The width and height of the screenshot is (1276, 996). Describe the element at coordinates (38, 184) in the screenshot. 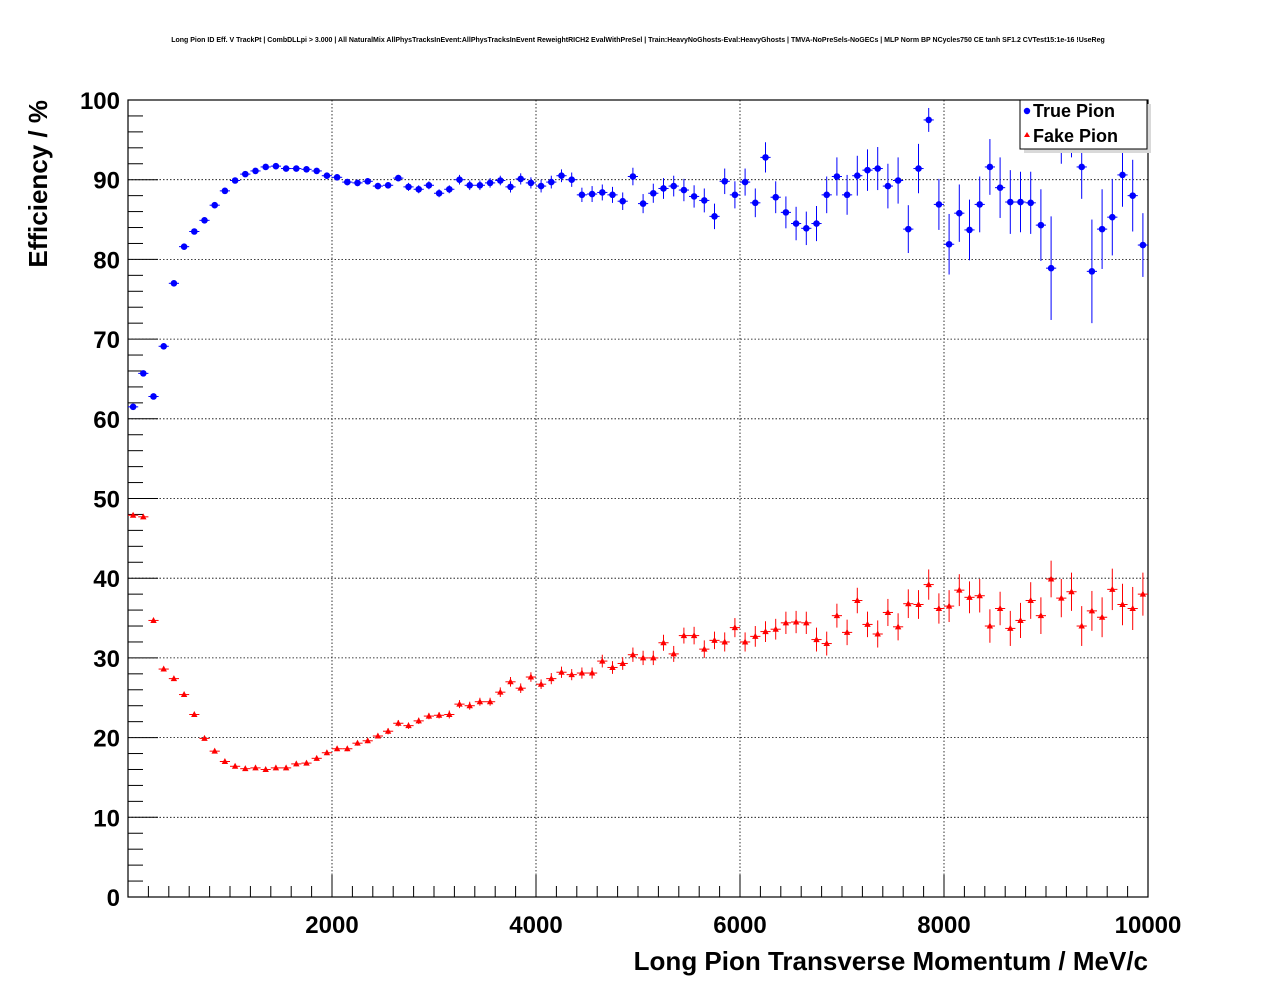

I see `y-axis-title: Efficiency / %` at that location.